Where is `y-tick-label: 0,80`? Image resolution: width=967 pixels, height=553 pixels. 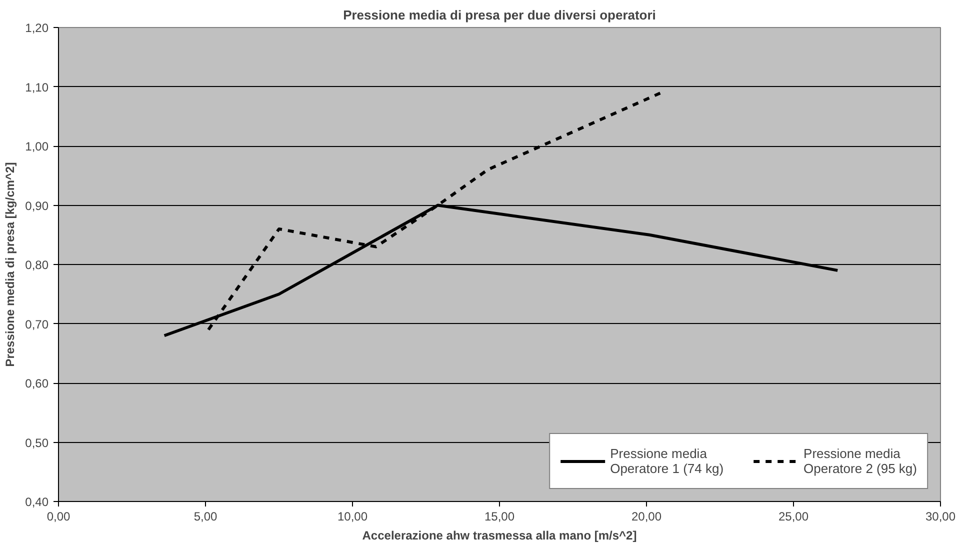
y-tick-label: 0,80 is located at coordinates (37, 265).